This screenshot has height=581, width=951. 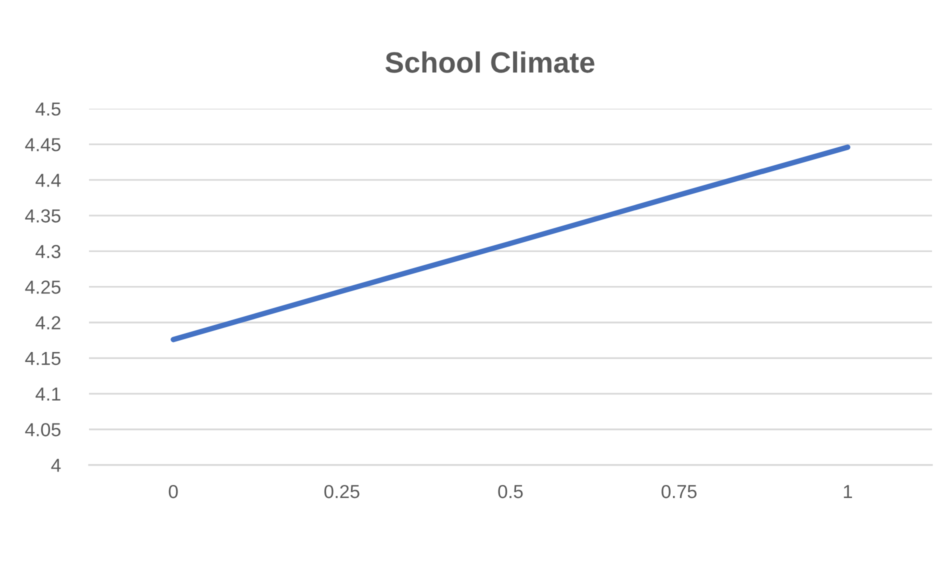 What do you see at coordinates (48, 394) in the screenshot?
I see `y-tick-label: 4.1` at bounding box center [48, 394].